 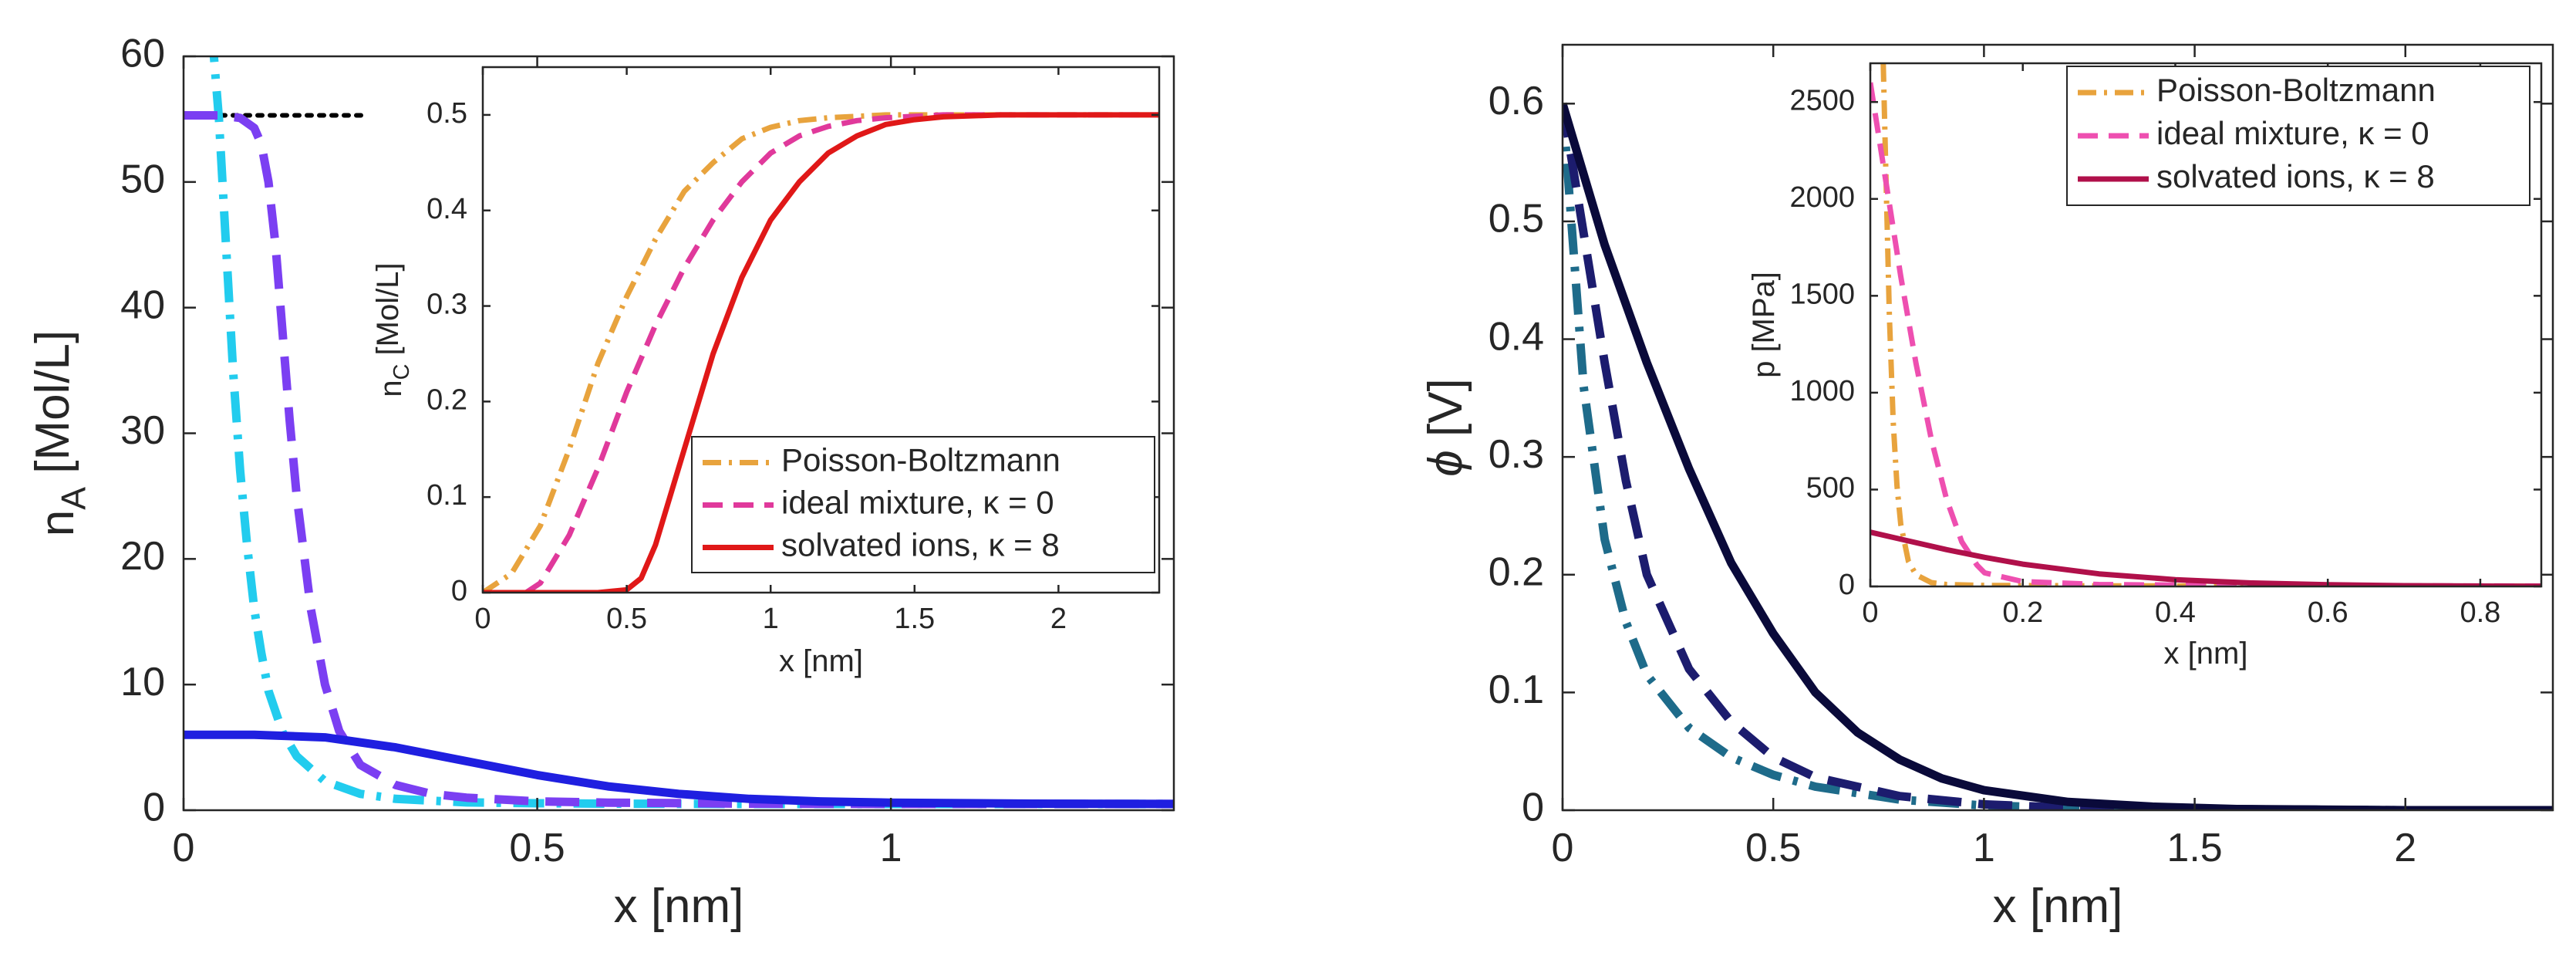 I want to click on left-inset-ylabel-main: n, so click(x=391, y=388).